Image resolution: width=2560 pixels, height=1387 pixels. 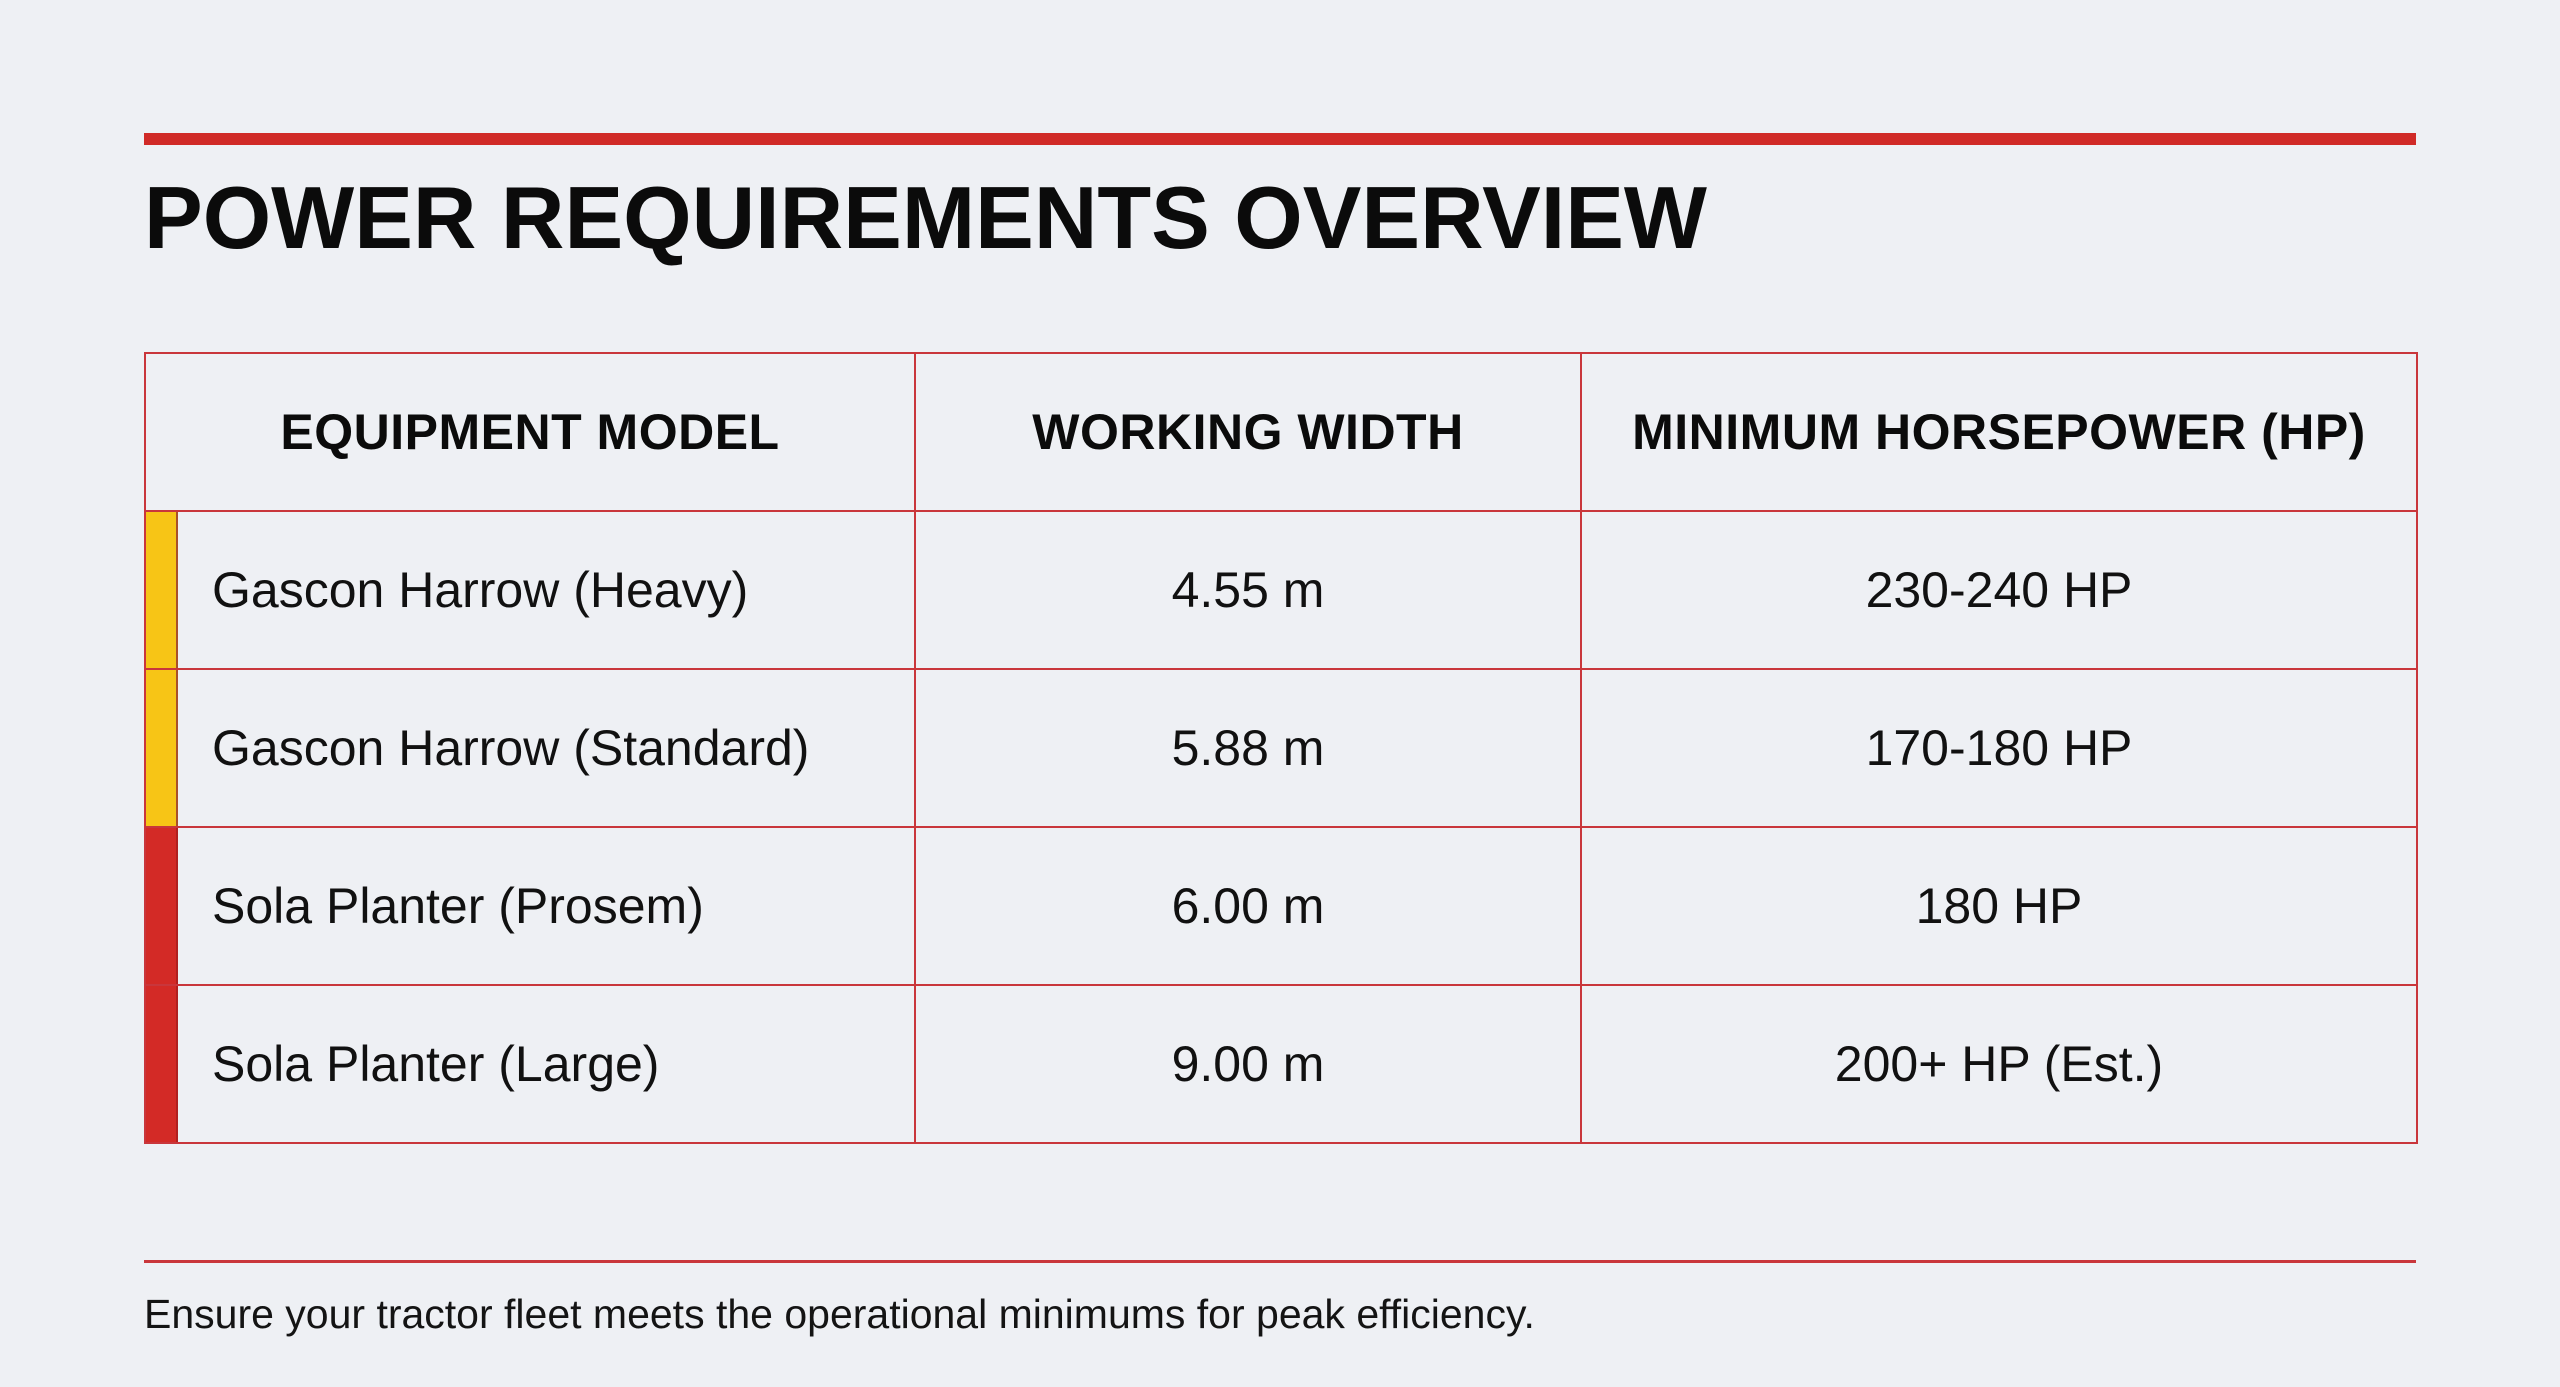 I want to click on horsepower-cell: 170-180 HP, so click(x=1999, y=748).